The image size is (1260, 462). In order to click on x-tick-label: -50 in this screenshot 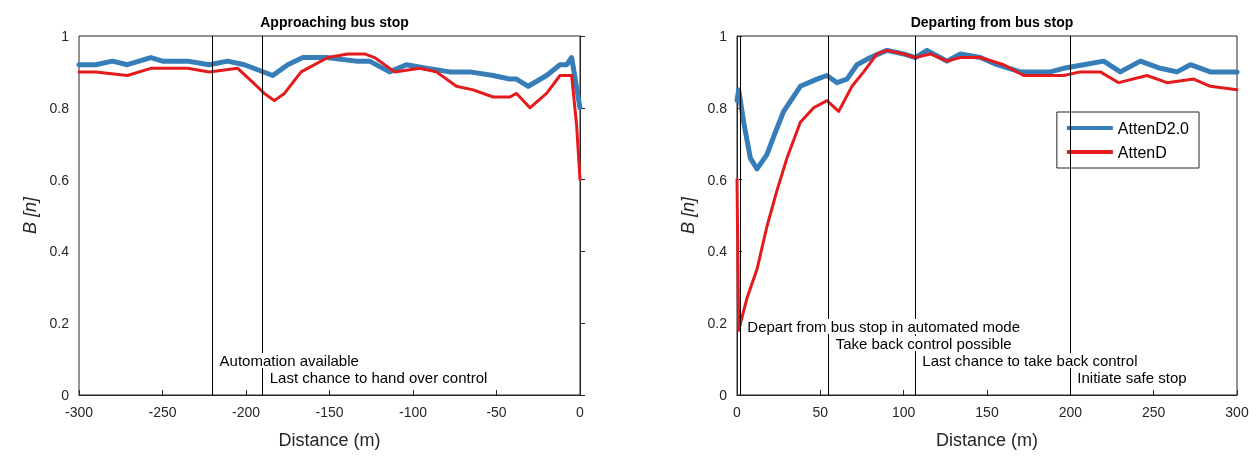, I will do `click(496, 412)`.